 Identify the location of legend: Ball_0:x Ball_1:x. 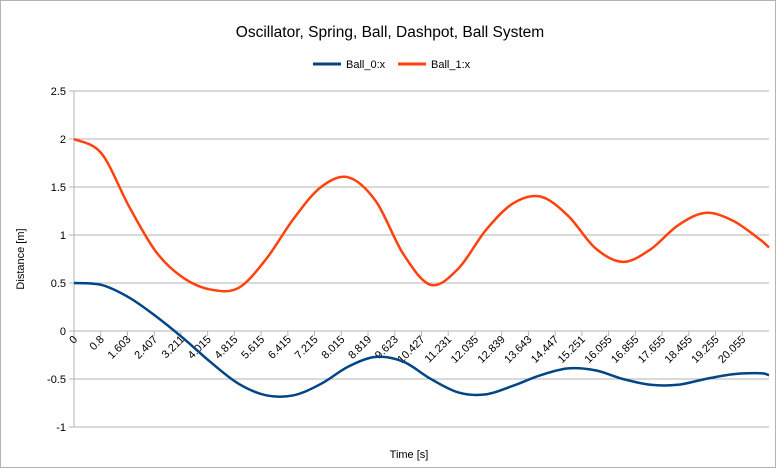
(392, 65).